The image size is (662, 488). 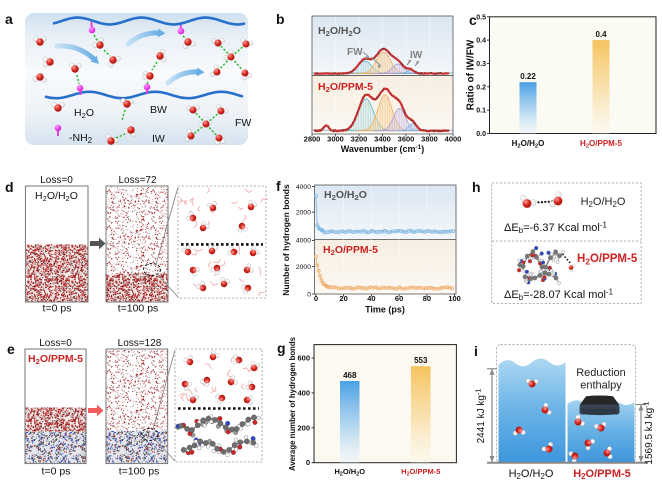 What do you see at coordinates (382, 139) in the screenshot?
I see `svg-text: 3400` at bounding box center [382, 139].